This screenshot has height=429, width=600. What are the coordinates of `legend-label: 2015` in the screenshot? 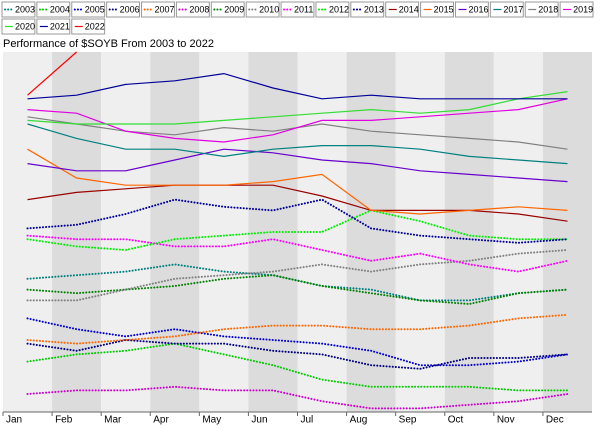 It's located at (444, 9).